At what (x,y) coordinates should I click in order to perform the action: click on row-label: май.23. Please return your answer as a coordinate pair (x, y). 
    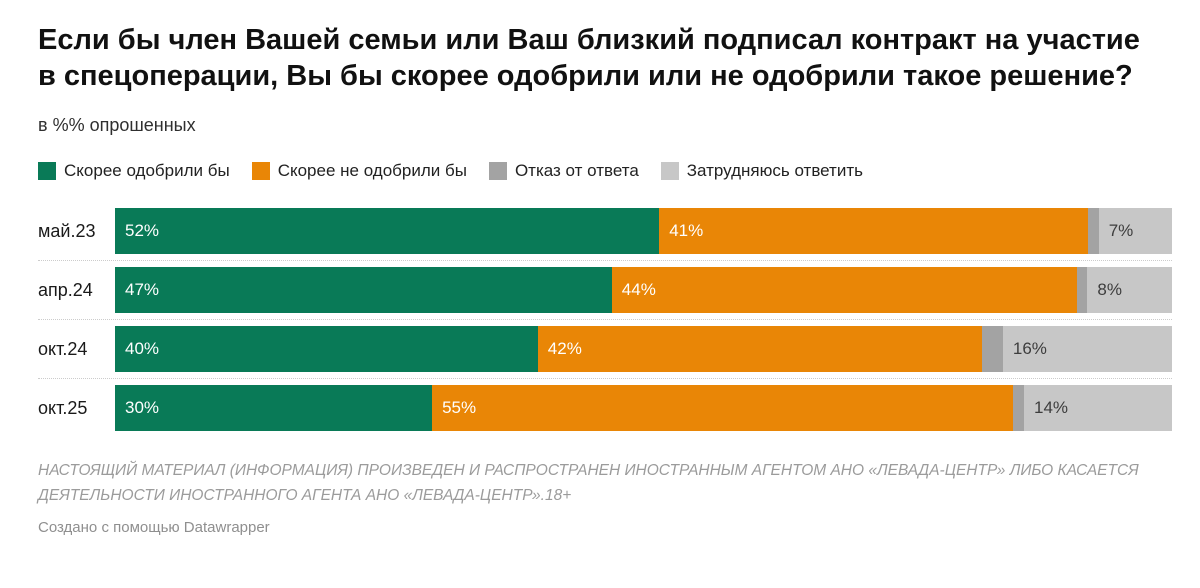
    Looking at the image, I should click on (67, 230).